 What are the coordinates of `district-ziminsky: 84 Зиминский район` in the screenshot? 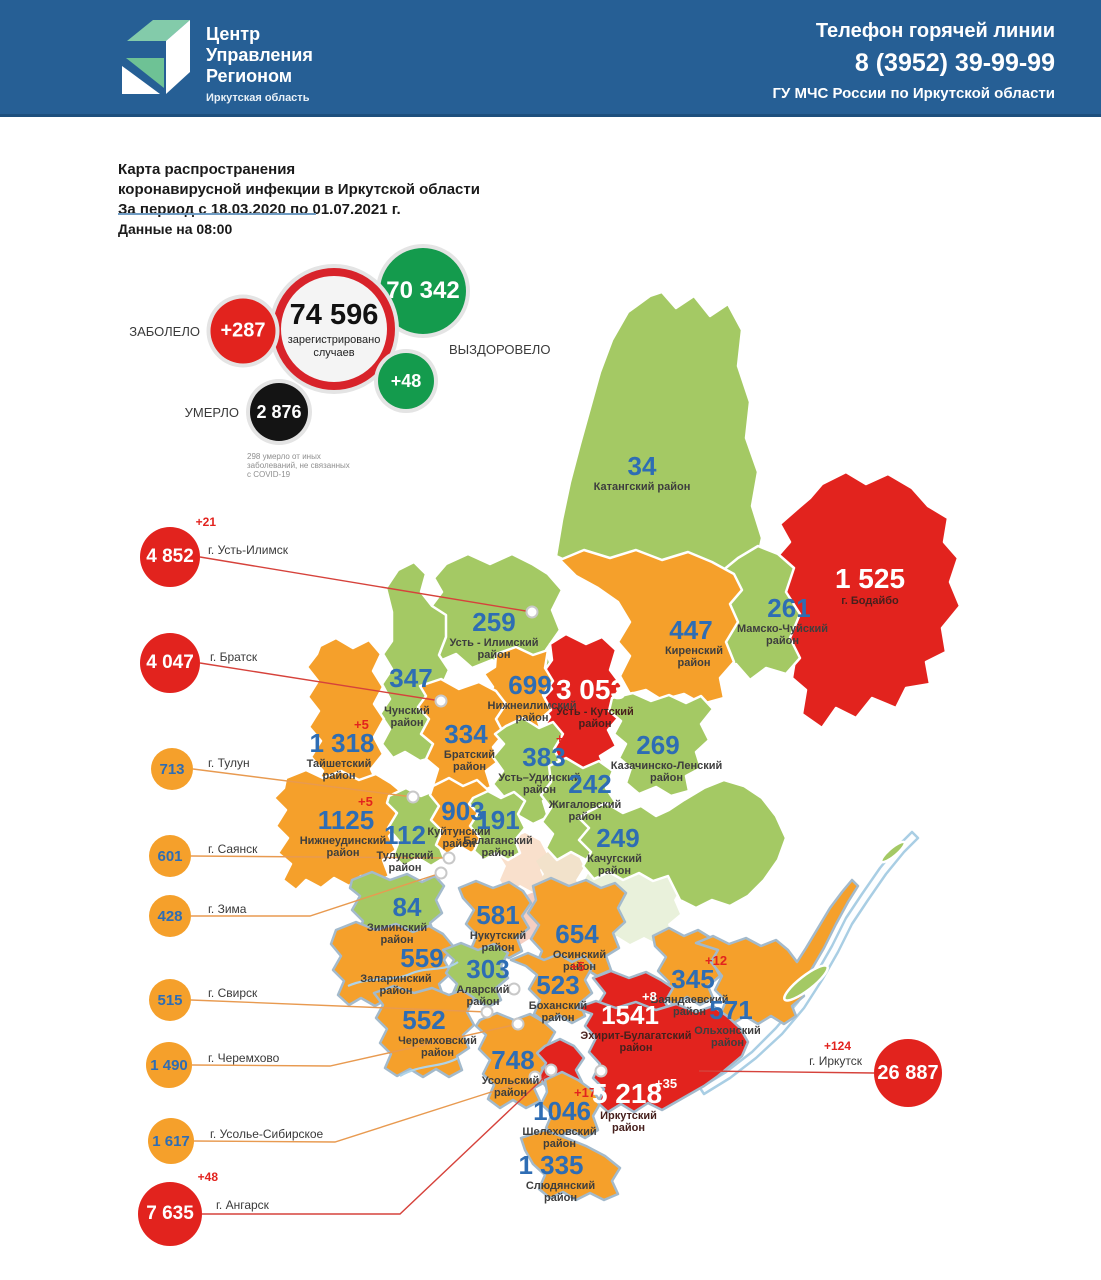 It's located at (407, 920).